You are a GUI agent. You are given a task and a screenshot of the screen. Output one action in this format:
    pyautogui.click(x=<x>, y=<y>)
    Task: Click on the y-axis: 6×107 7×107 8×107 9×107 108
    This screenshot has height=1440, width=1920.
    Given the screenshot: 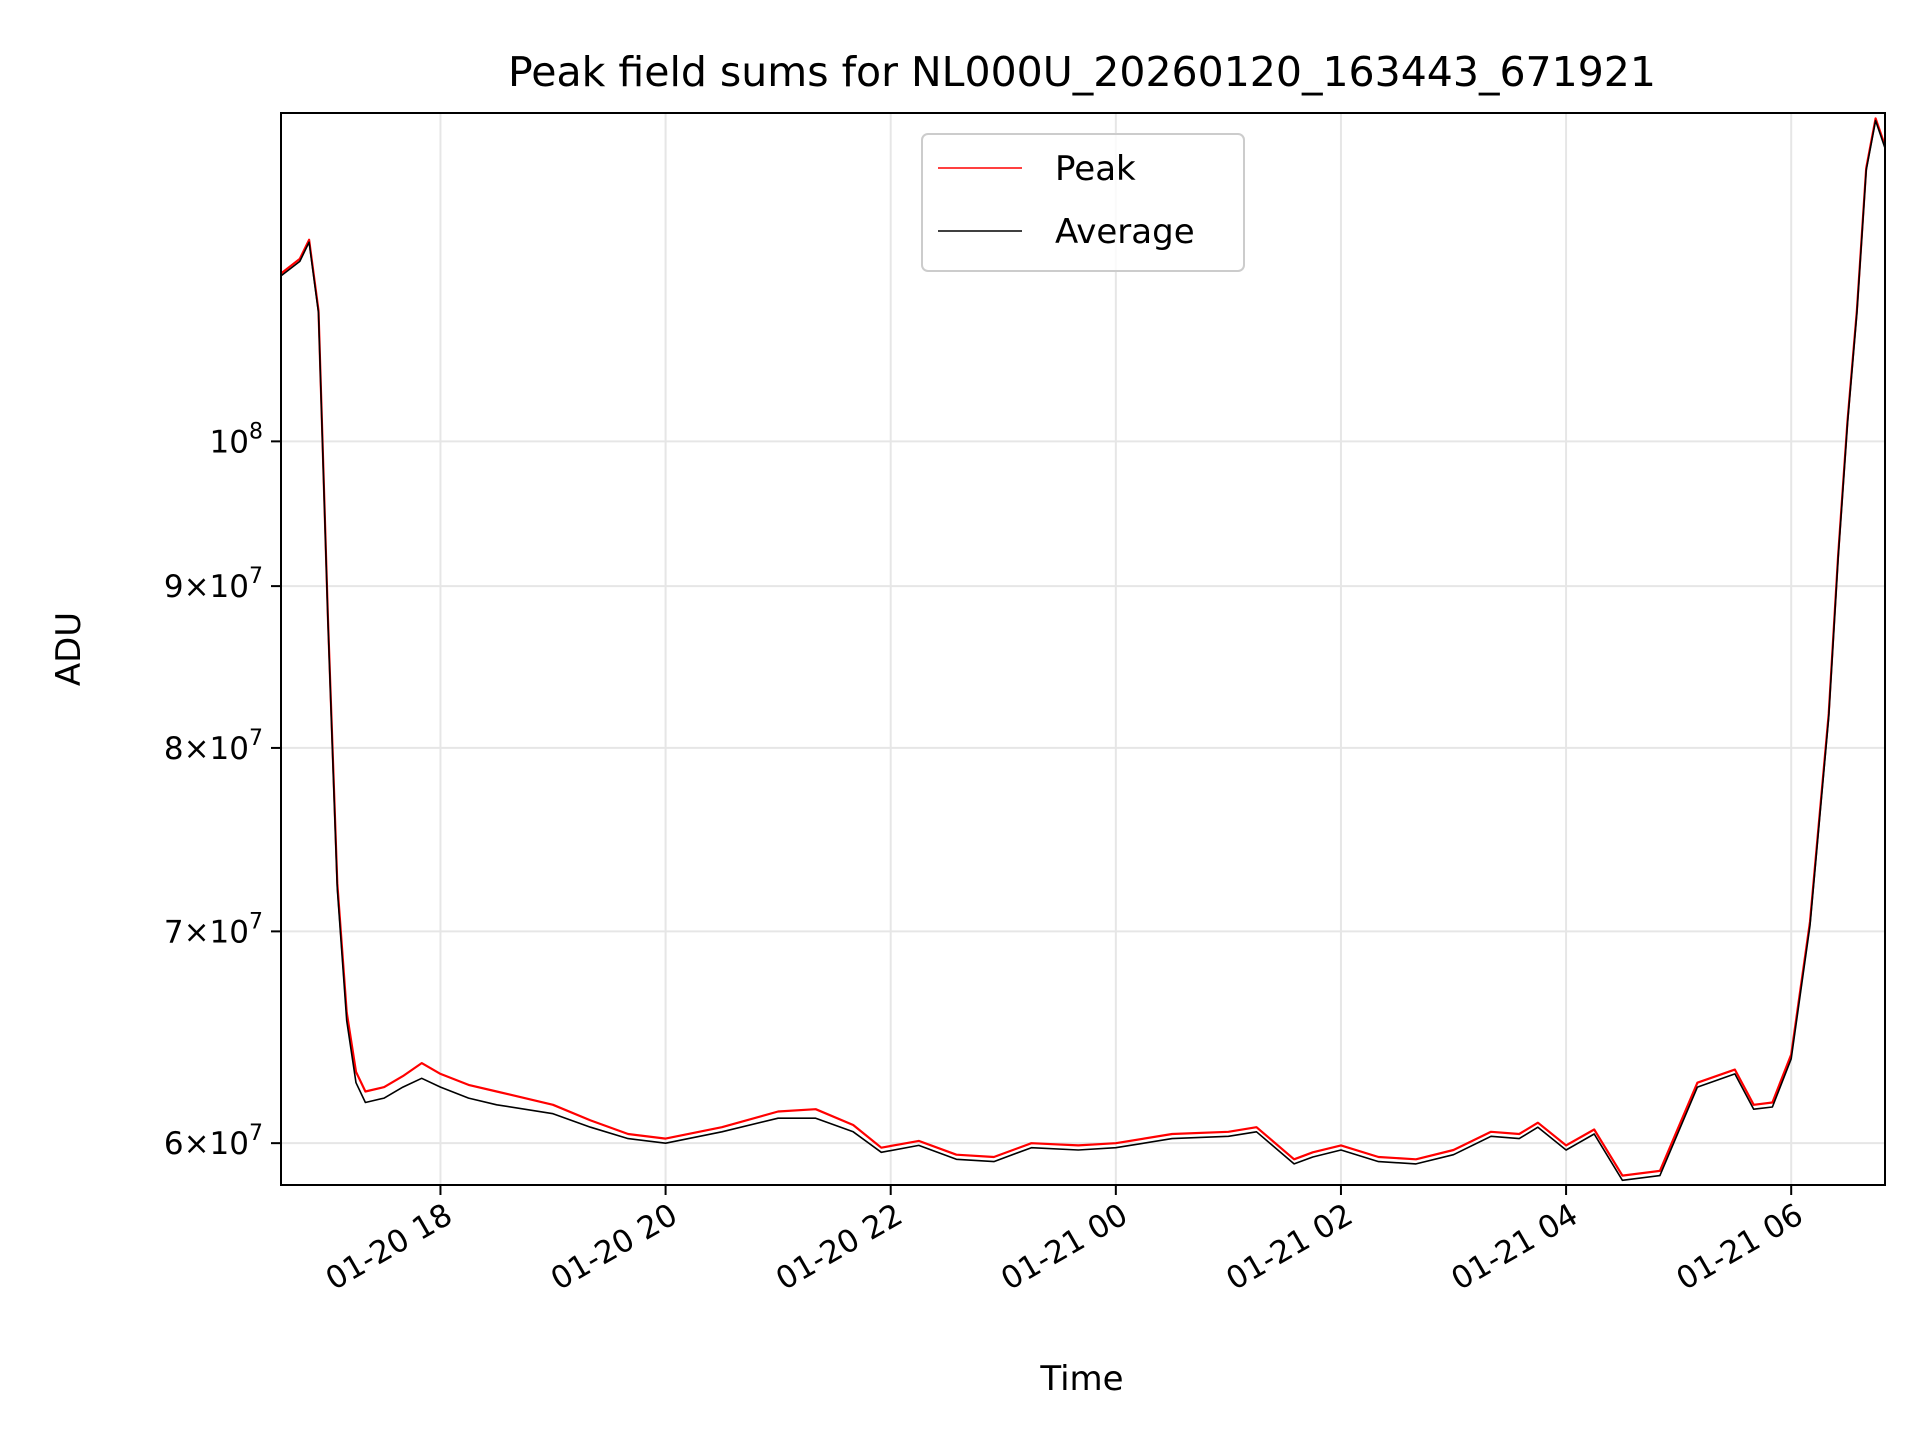 What is the action you would take?
    pyautogui.click(x=222, y=790)
    